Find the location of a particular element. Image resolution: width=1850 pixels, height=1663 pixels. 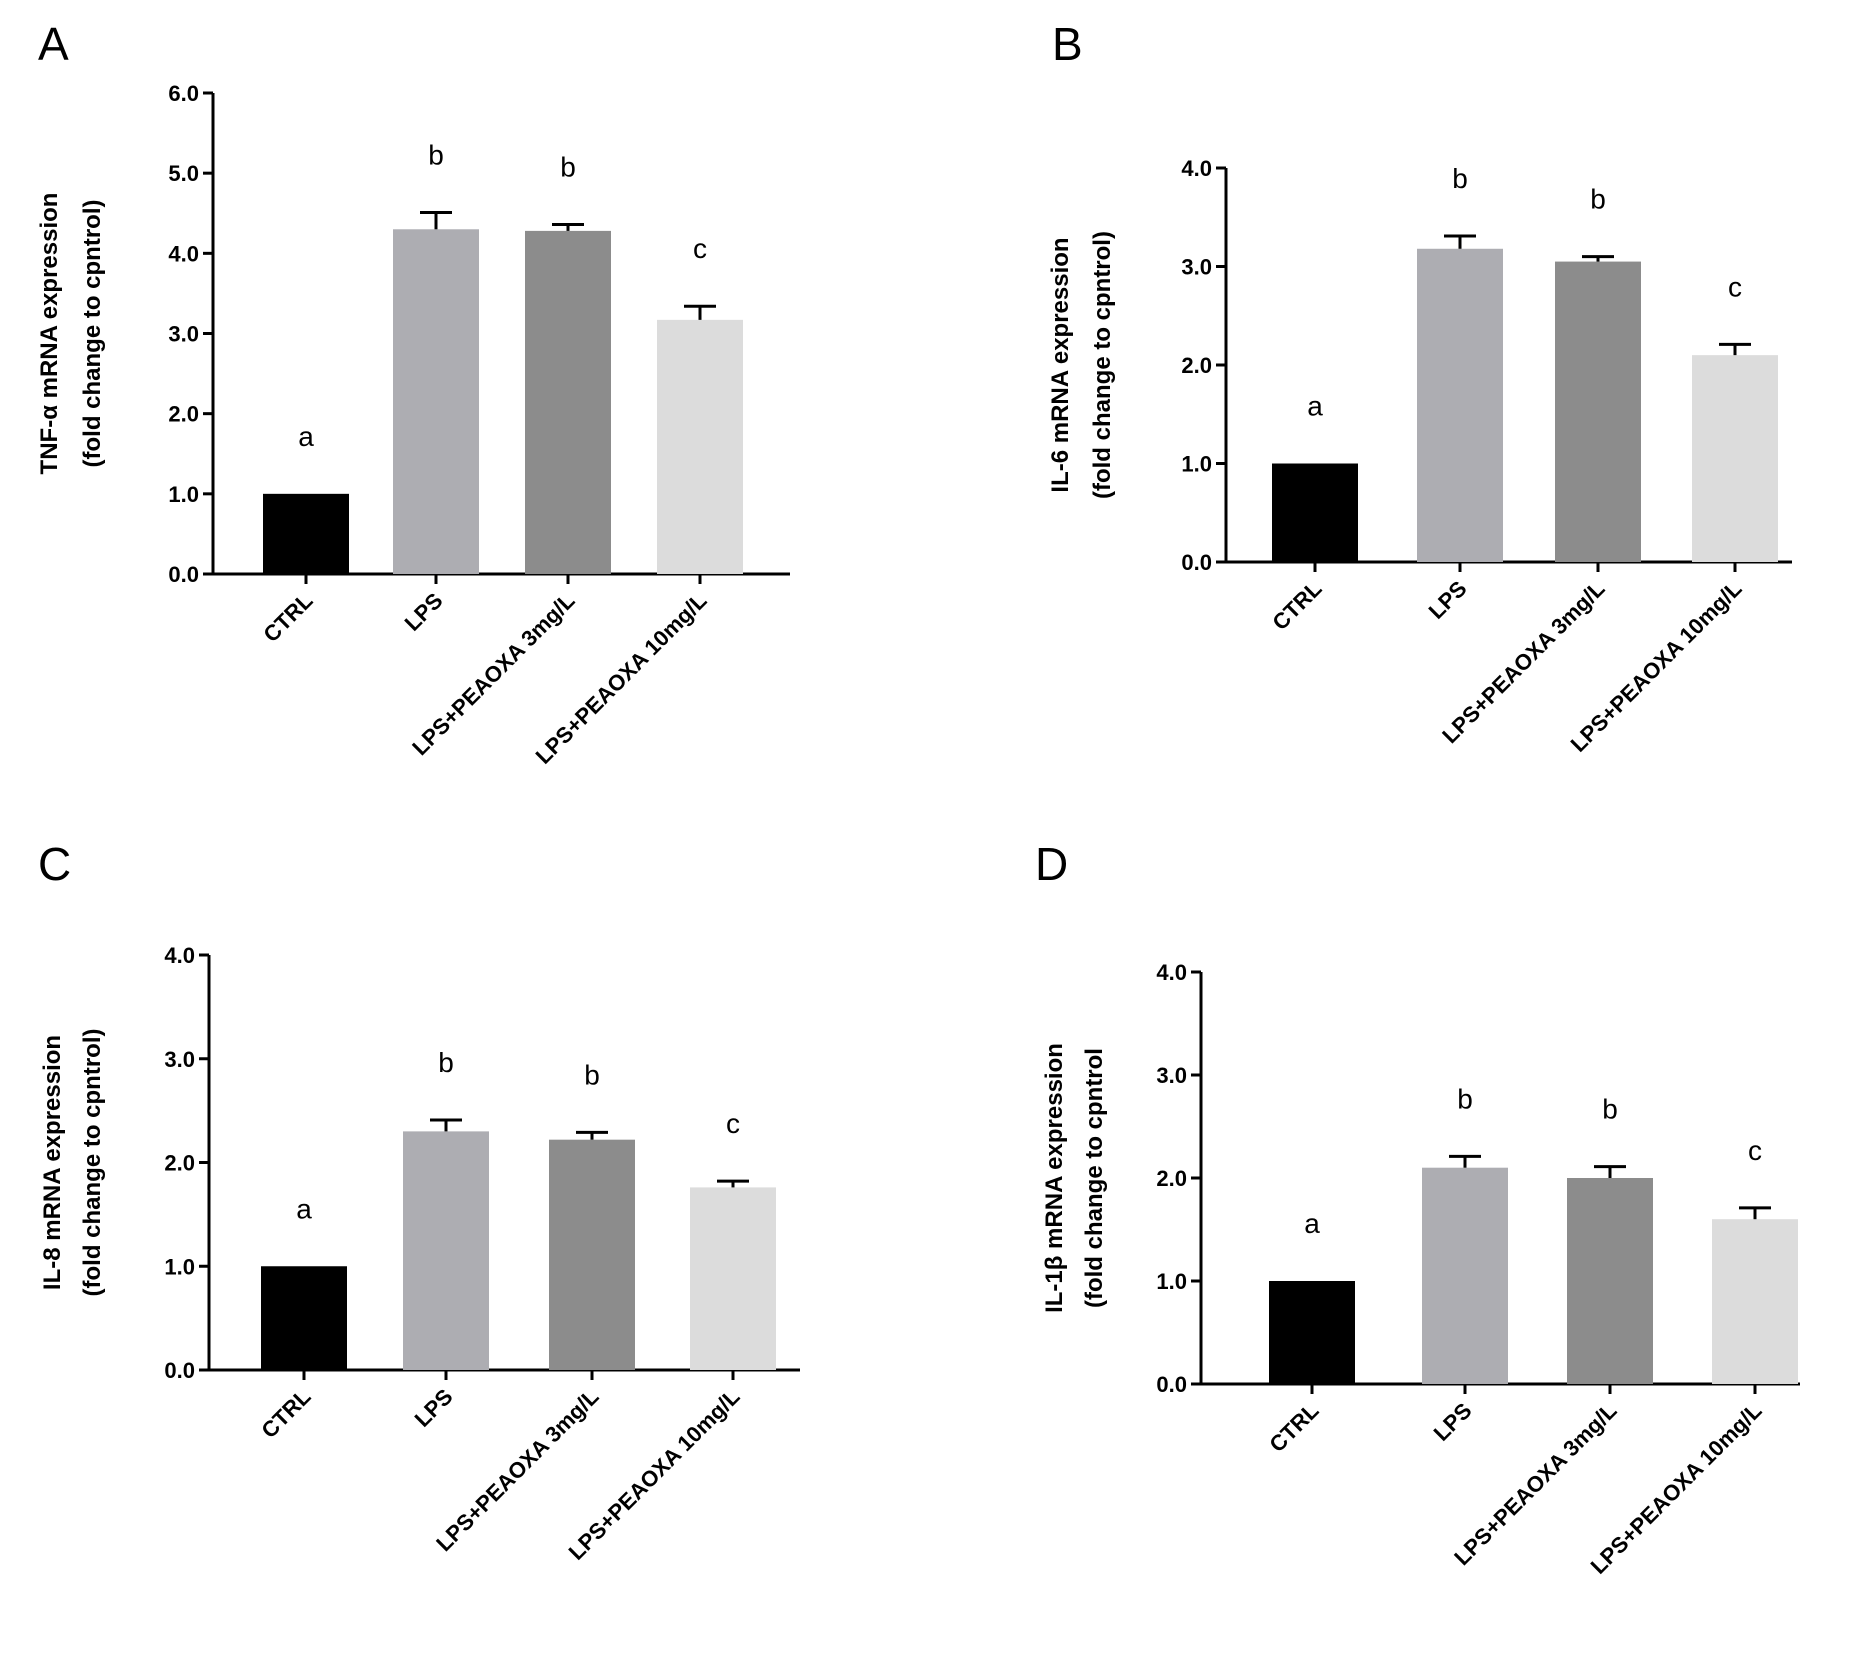

y-tick-label: 6.0 is located at coordinates (183, 93).